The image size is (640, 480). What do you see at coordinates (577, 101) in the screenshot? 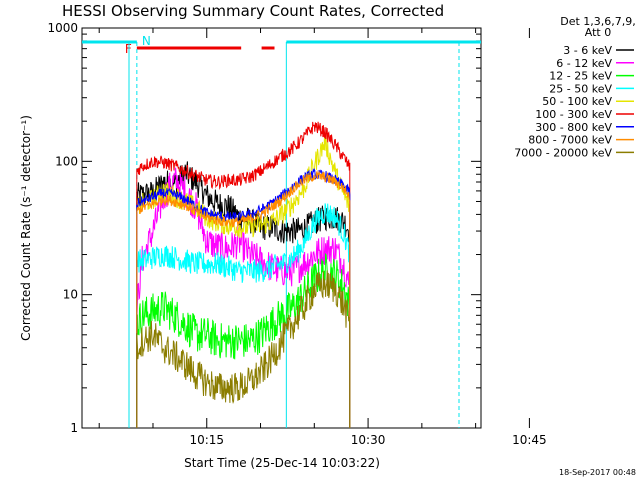
I see `legend-label: 50 - 100 keV` at bounding box center [577, 101].